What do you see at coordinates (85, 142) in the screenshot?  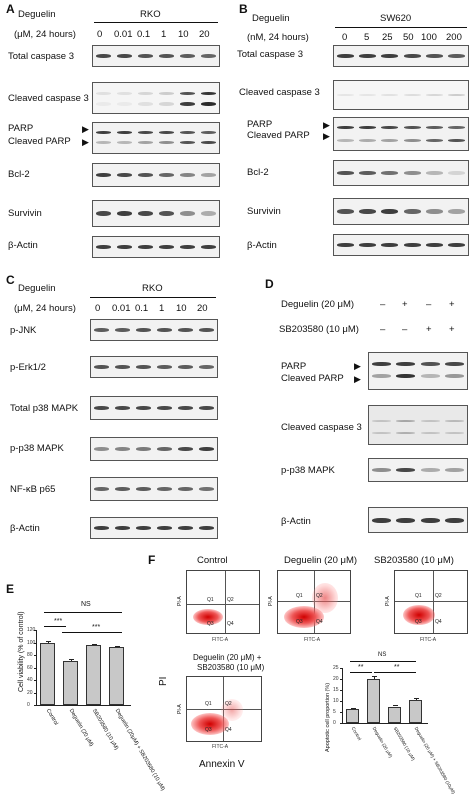 I see `arrow-a-cleaved-parp: ▶` at bounding box center [85, 142].